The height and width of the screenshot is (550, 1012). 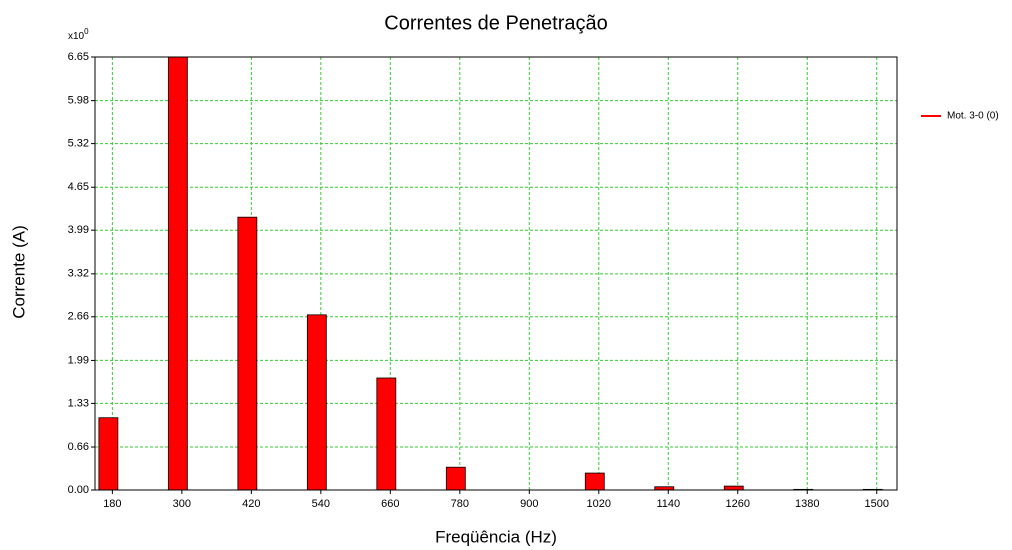 I want to click on x-axis-label: Freqüência (Hz), so click(x=496, y=536).